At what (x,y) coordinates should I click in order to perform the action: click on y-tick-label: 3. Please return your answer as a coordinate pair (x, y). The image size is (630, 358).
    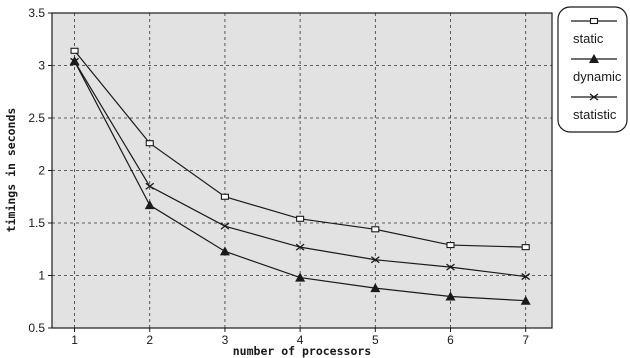
    Looking at the image, I should click on (41, 66).